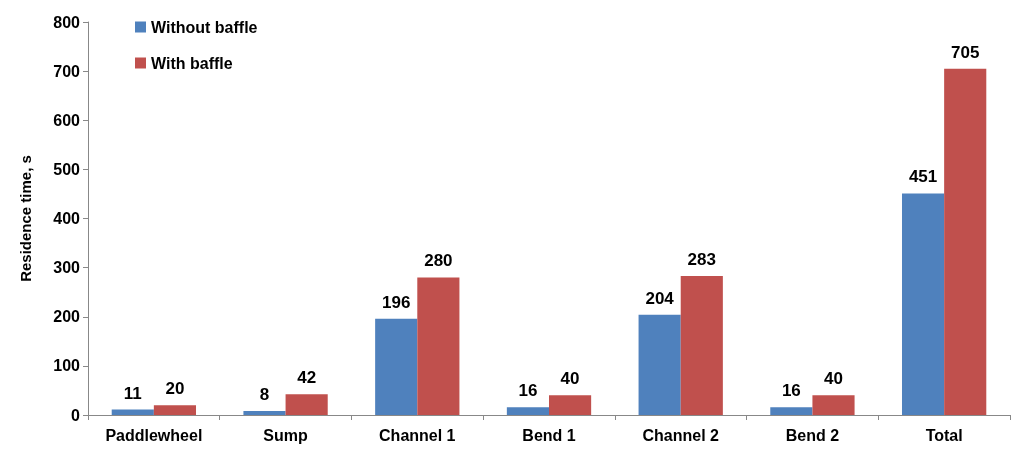 This screenshot has width=1022, height=459. Describe the element at coordinates (67, 218) in the screenshot. I see `y-tick-label: 400` at that location.